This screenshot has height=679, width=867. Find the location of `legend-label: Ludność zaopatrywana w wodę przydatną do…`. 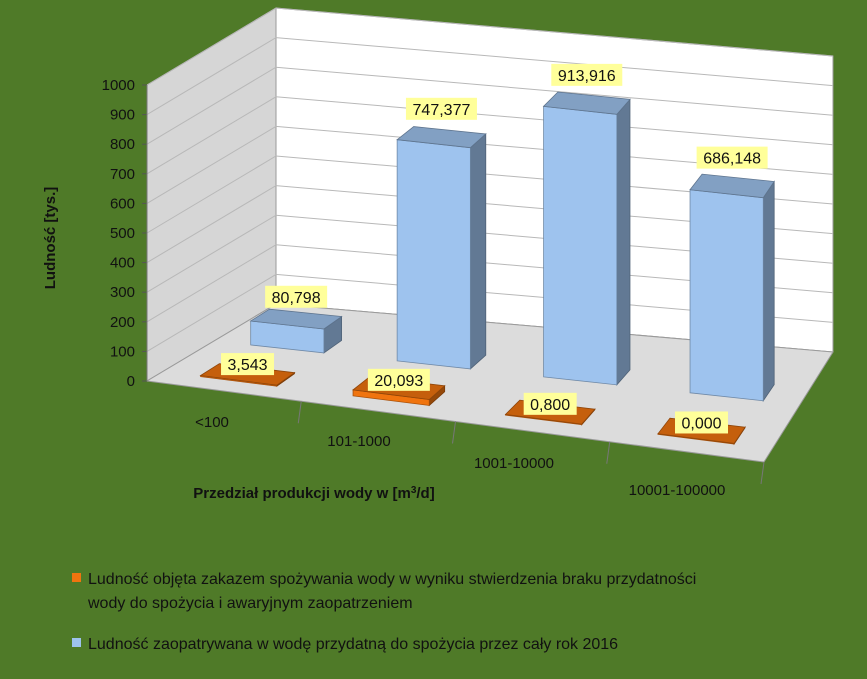

legend-label: Ludność zaopatrywana w wodę przydatną do… is located at coordinates (353, 644).